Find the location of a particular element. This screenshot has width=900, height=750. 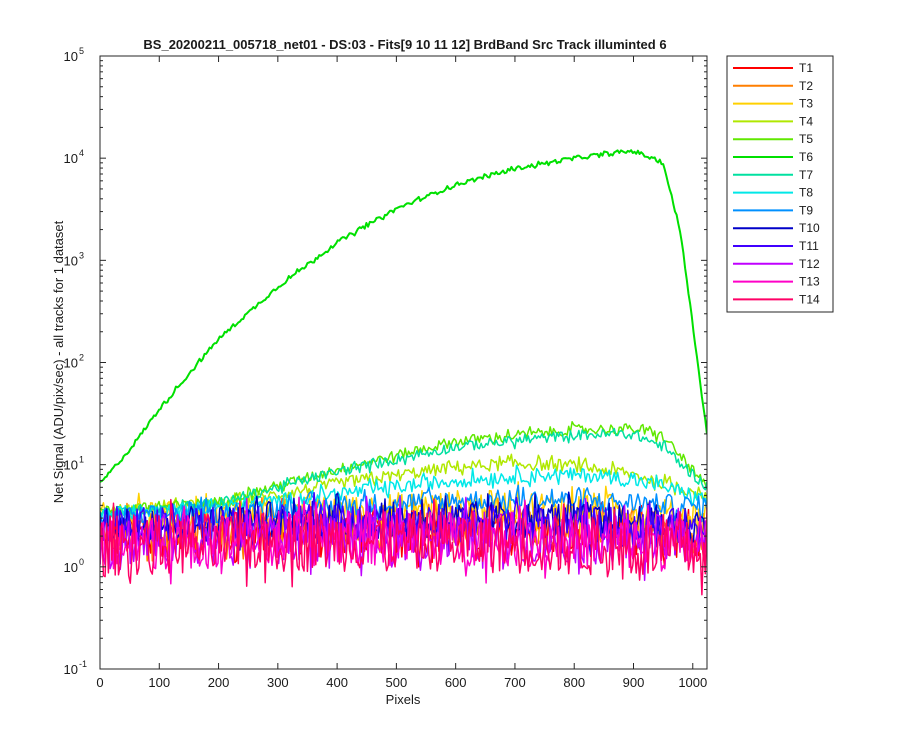

x-tick-label: 900 is located at coordinates (634, 682).